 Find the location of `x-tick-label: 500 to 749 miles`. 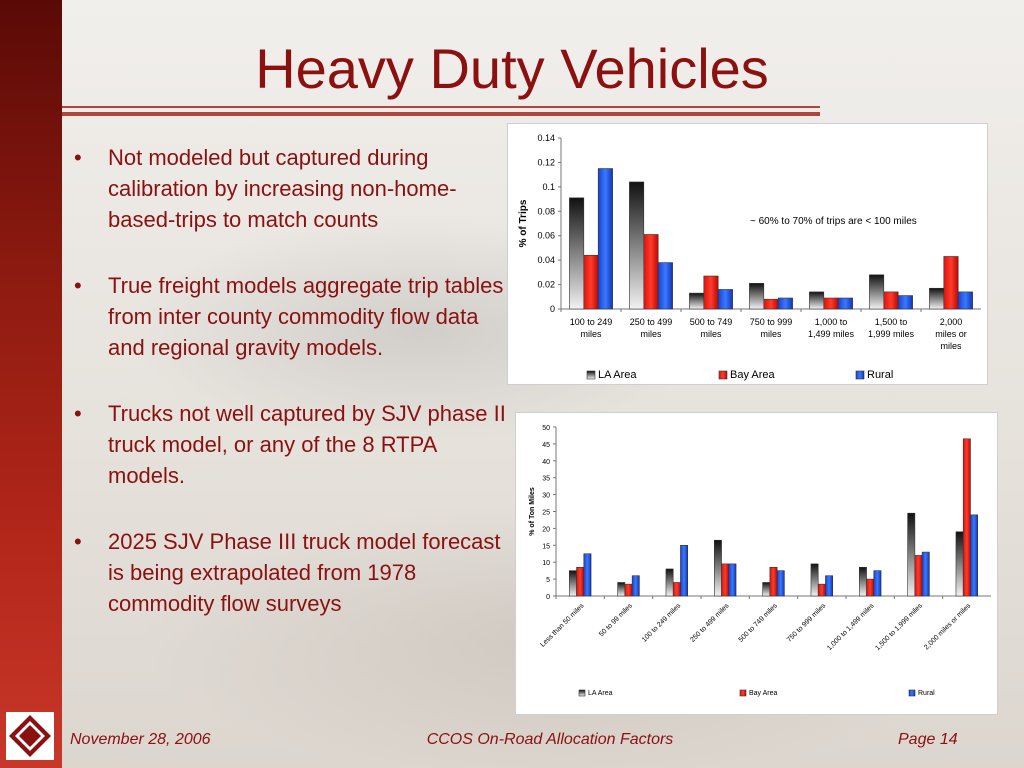

x-tick-label: 500 to 749 miles is located at coordinates (759, 623).